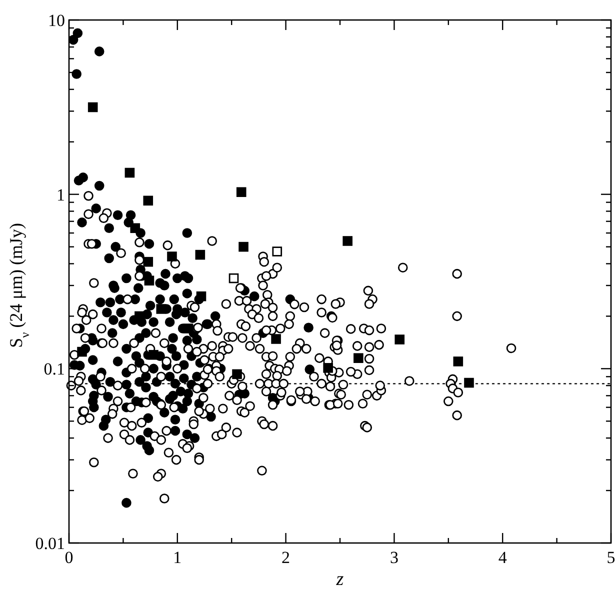 This screenshot has height=593, width=616. I want to click on x-tick-label: 2, so click(286, 557).